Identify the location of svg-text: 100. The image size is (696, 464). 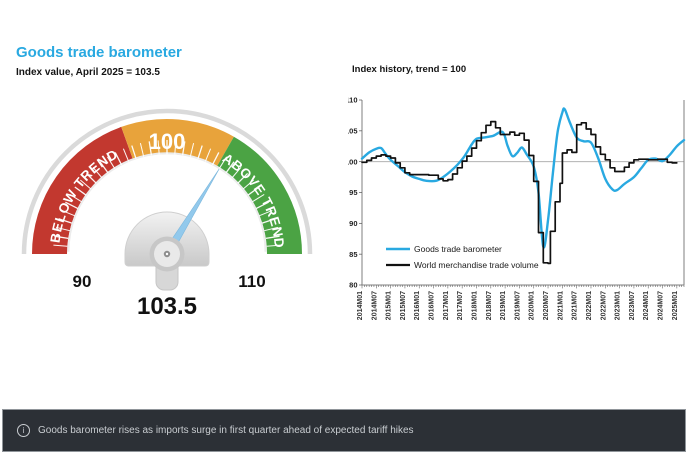
(353, 161).